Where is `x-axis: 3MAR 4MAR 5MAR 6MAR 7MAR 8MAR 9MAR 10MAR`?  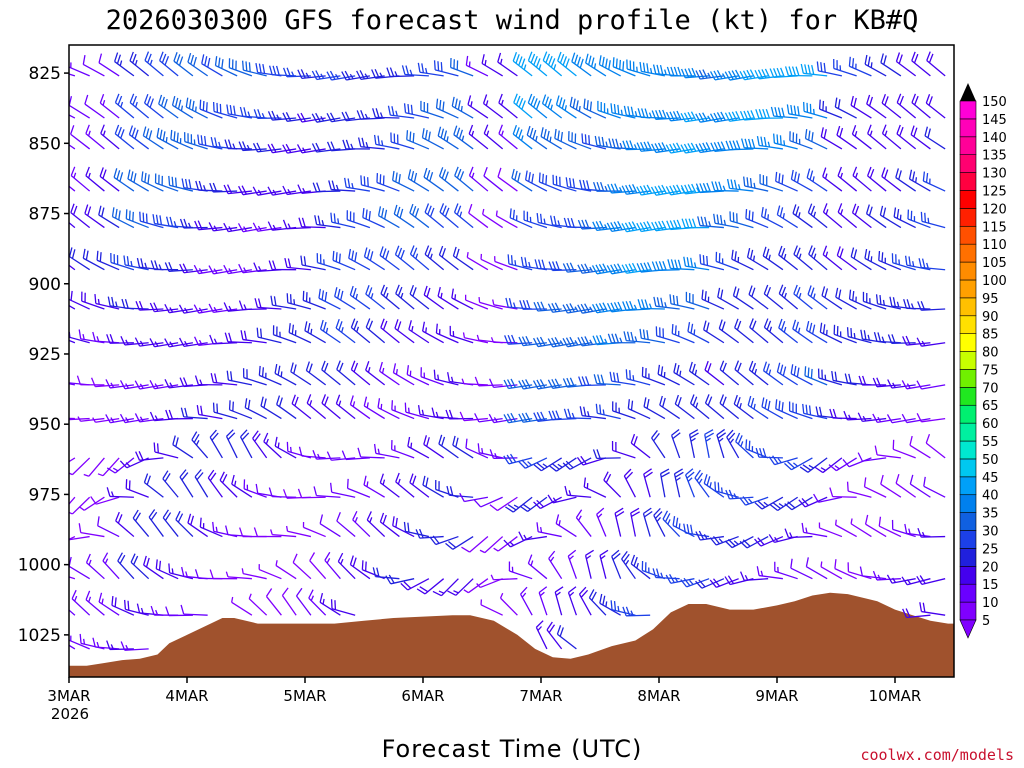
x-axis: 3MAR 4MAR 5MAR 6MAR 7MAR 8MAR 9MAR 10MAR is located at coordinates (484, 691).